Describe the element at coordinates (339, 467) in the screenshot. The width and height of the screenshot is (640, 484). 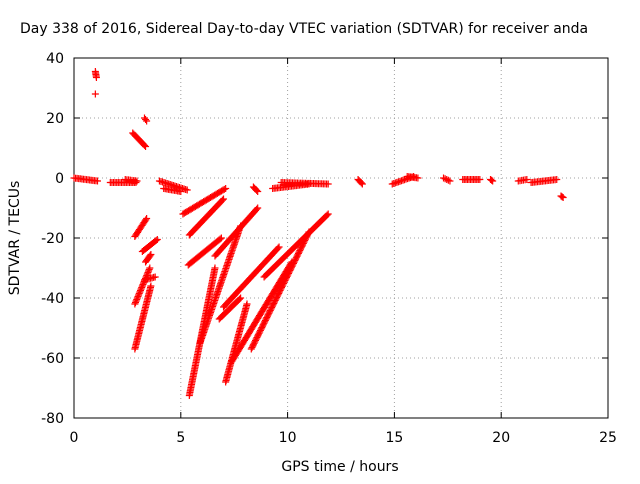
I see `x-axis-label: GPS time / hours` at that location.